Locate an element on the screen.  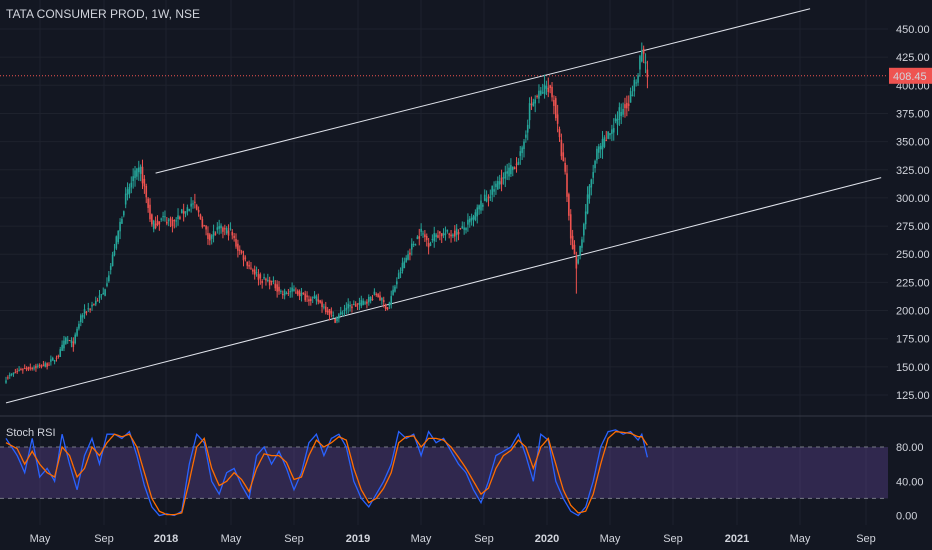
chart-title: TATA CONSUMER PROD, 1W, NSE is located at coordinates (103, 14).